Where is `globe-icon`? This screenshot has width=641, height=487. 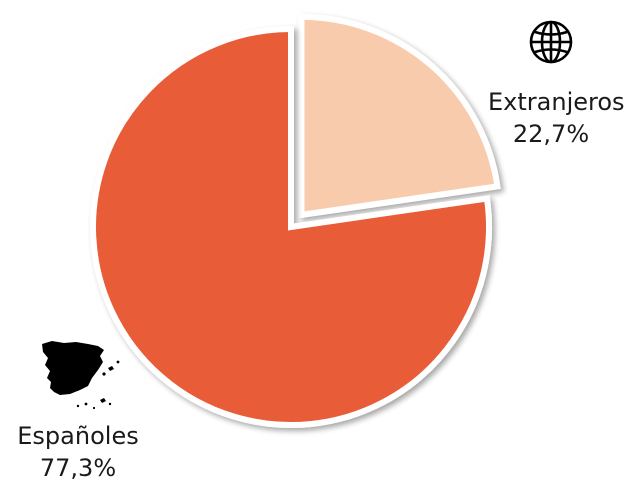
globe-icon is located at coordinates (551, 42).